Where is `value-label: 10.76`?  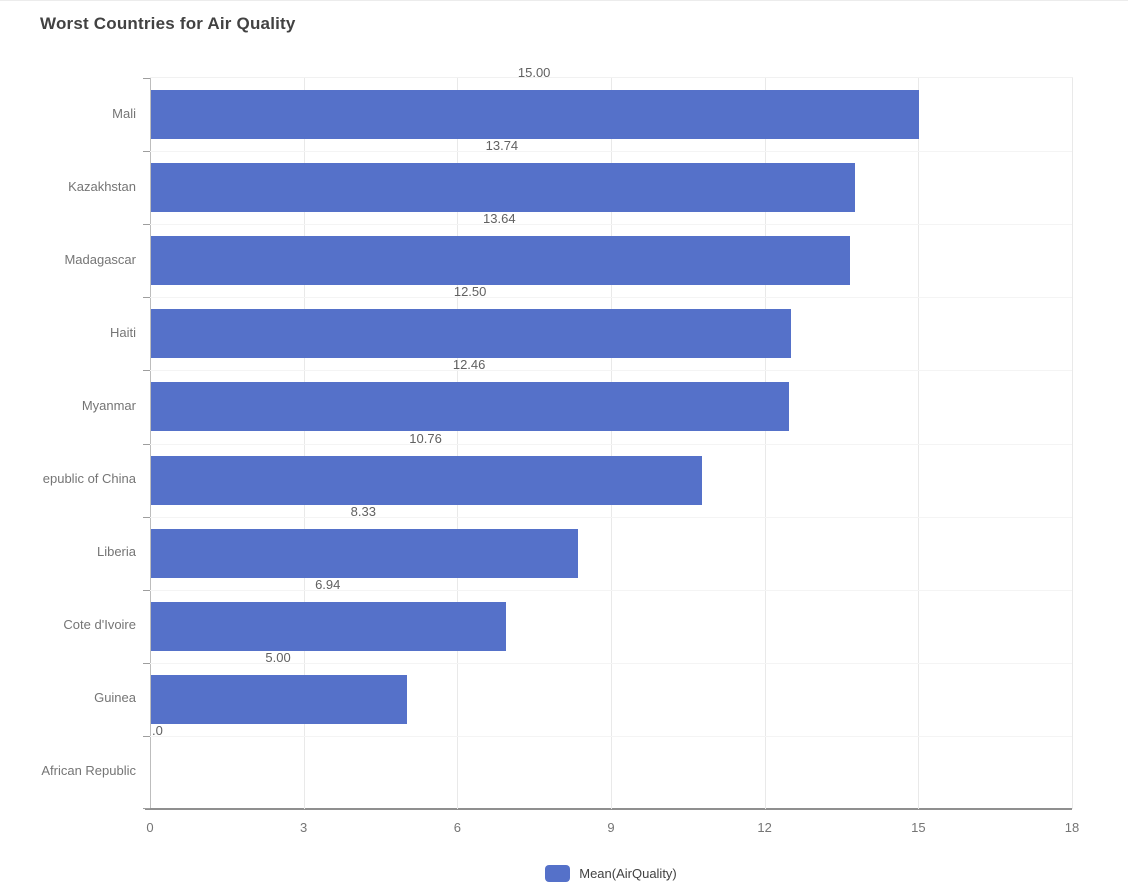 value-label: 10.76 is located at coordinates (425, 438).